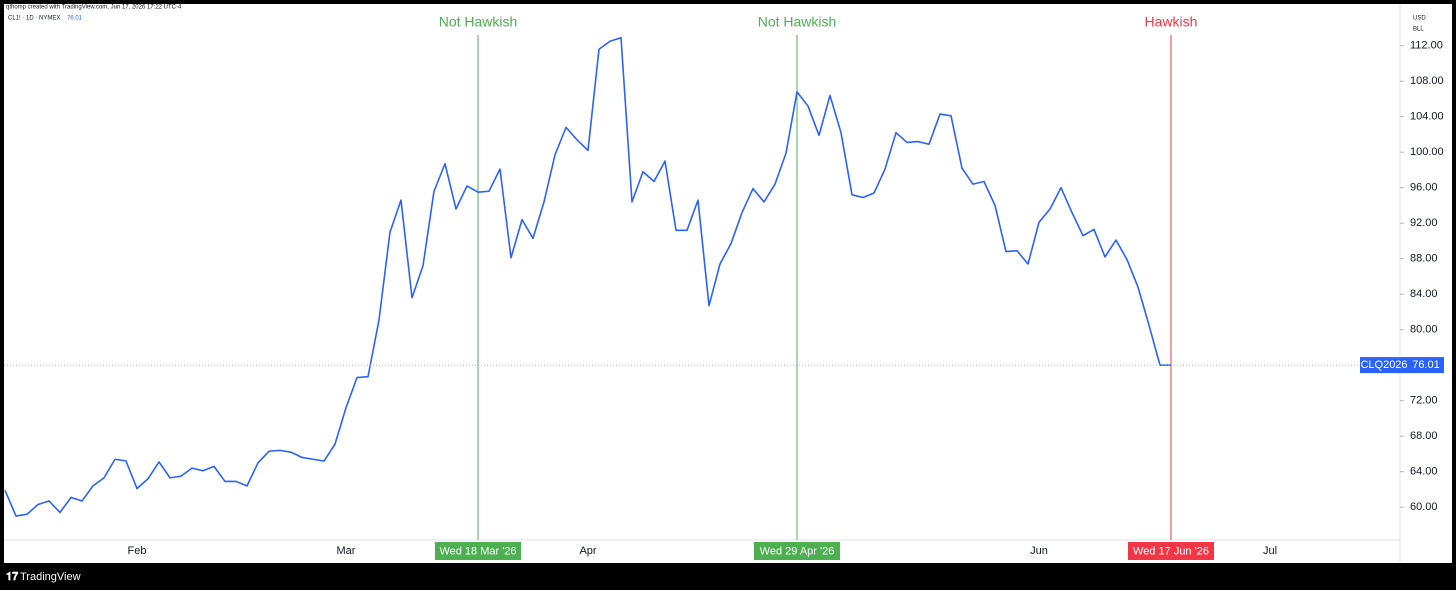 The image size is (1456, 590). I want to click on event-date: Wed 18 Mar '26, so click(477, 551).